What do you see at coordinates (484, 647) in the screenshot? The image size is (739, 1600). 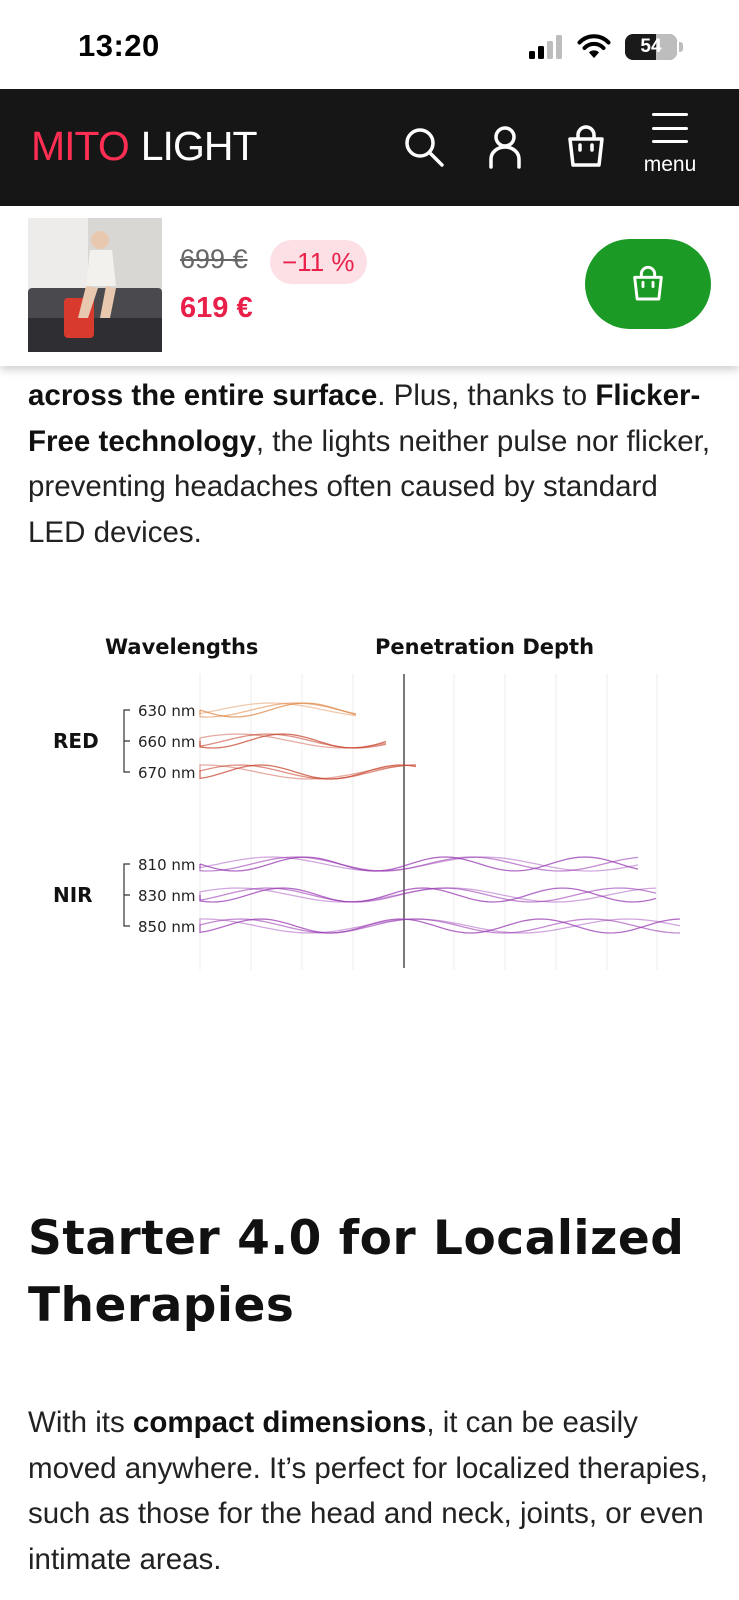 I see `diagram-heading-depth: Penetration Depth` at bounding box center [484, 647].